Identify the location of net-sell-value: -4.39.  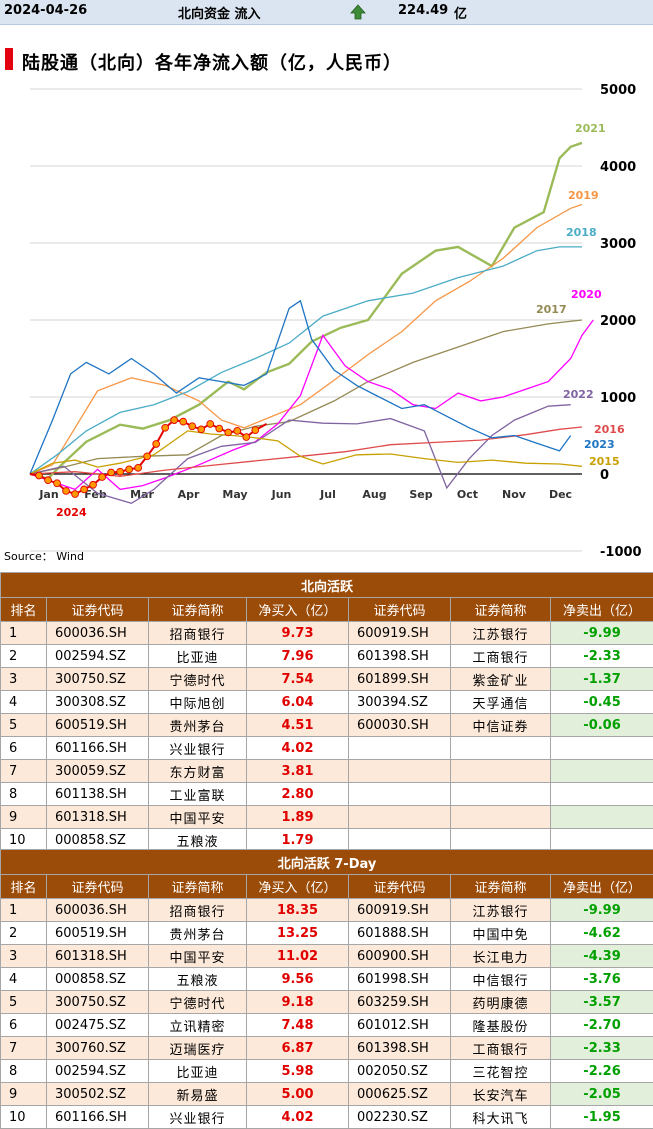
(602, 956).